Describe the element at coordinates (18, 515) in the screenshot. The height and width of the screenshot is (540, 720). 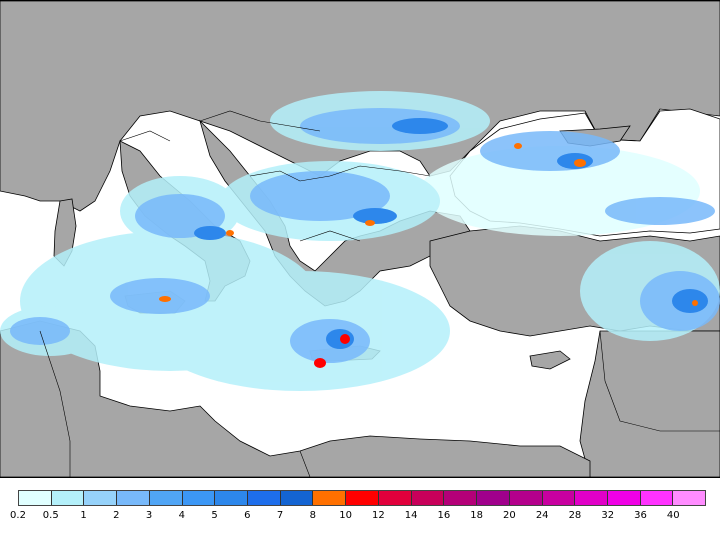
I see `legend-tick-label: 0.2` at that location.